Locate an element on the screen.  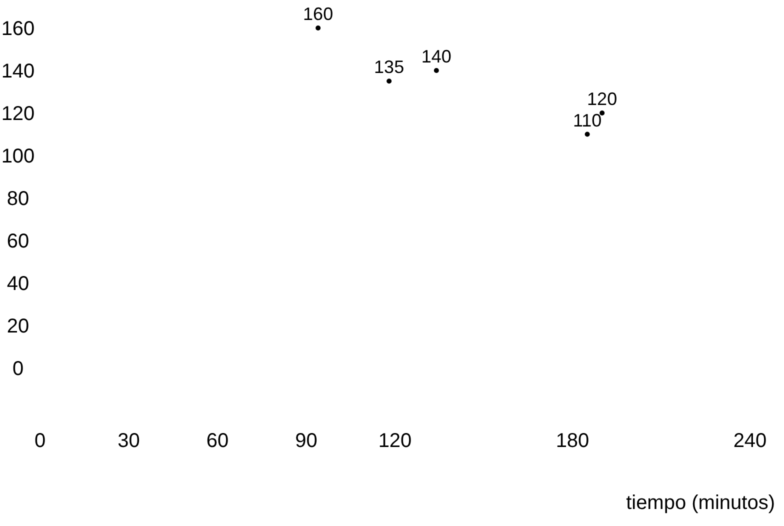
y-tick-label: 140 is located at coordinates (18, 71).